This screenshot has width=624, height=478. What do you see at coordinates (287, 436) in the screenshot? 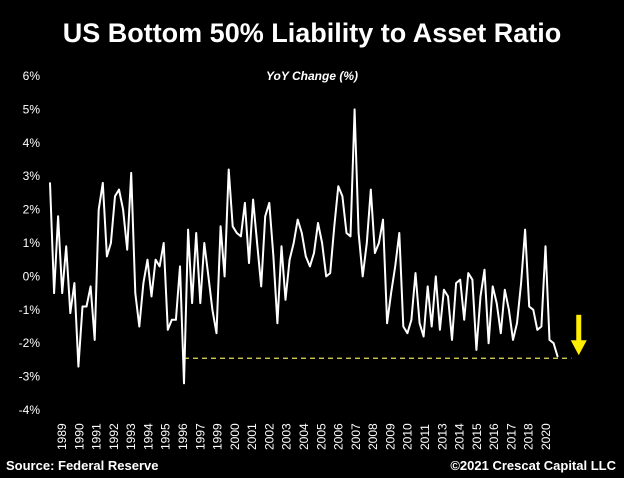
I see `x-tick-label: 2003` at bounding box center [287, 436].